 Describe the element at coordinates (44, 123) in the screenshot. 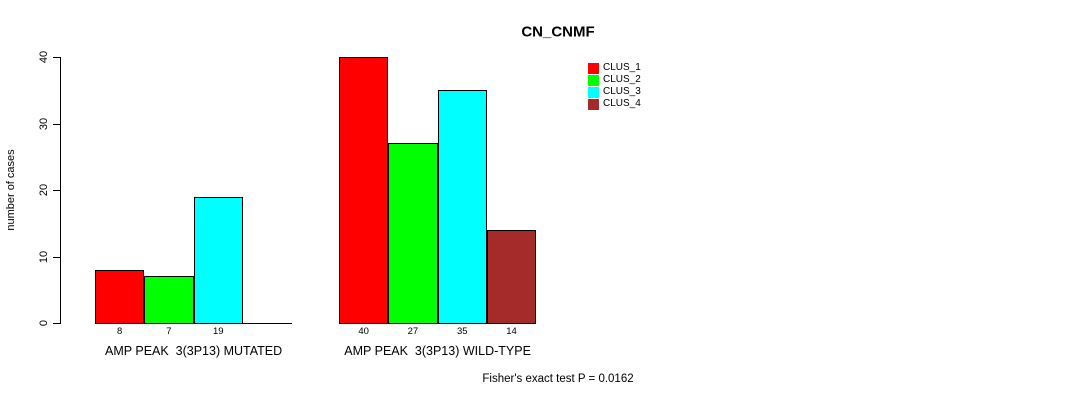

I see `y-tick-label: 30` at that location.